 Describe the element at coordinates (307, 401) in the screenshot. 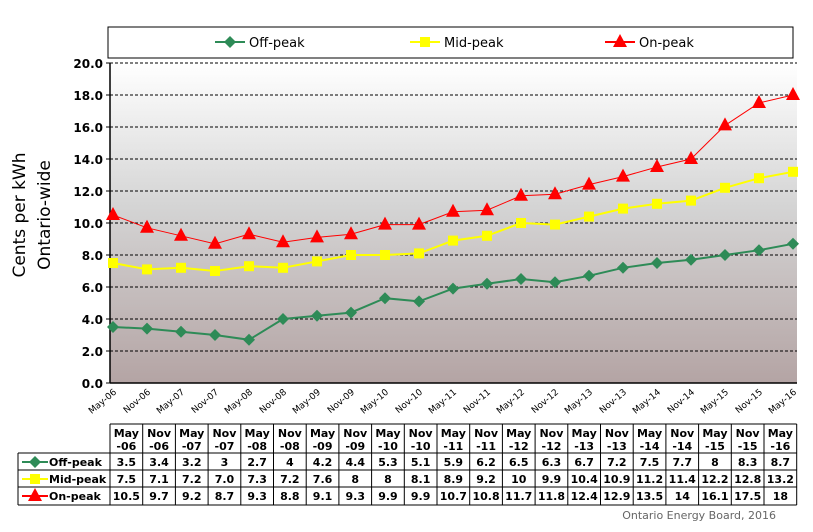

I see `x-tick-label: May-09` at that location.